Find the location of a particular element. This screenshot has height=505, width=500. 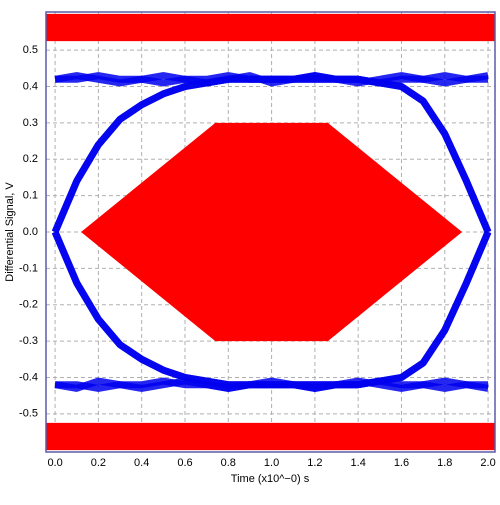

x-tick-label: 1.6 is located at coordinates (401, 463).